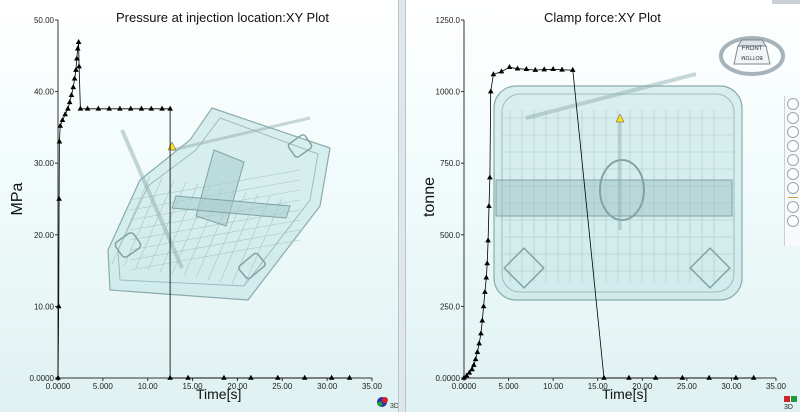 The height and width of the screenshot is (412, 800). What do you see at coordinates (241, 134) in the screenshot?
I see `part-runner-left` at bounding box center [241, 134].